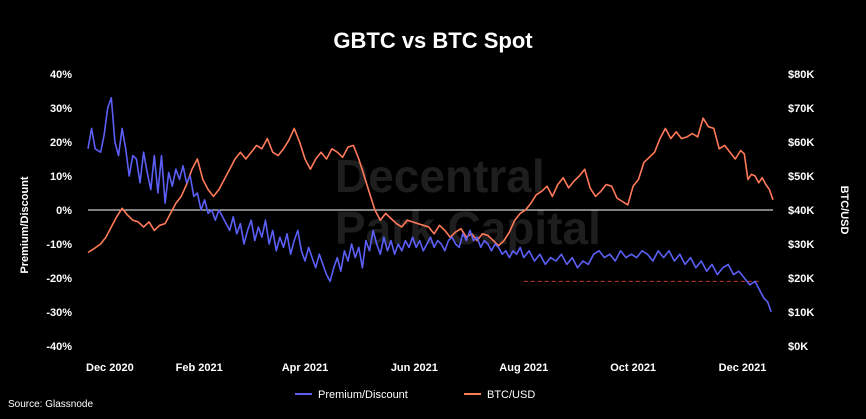 Image resolution: width=866 pixels, height=419 pixels. What do you see at coordinates (801, 109) in the screenshot?
I see `y-tick-right: $70K` at bounding box center [801, 109].